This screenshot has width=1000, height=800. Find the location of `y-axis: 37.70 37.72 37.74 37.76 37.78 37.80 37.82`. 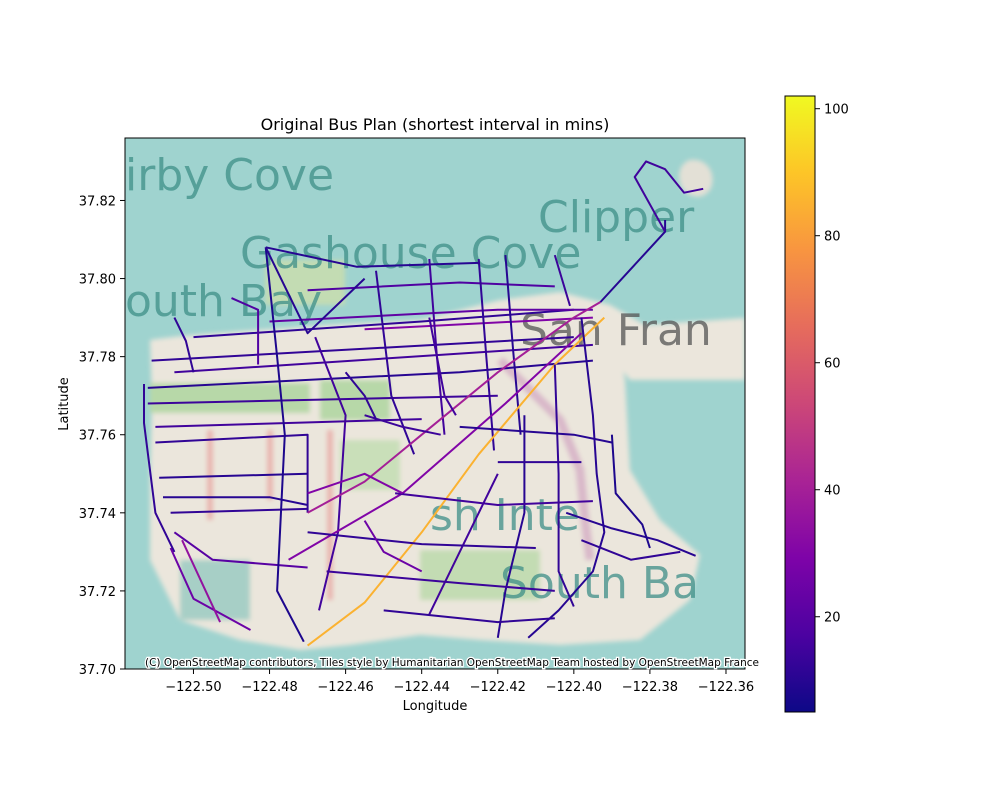

y-axis: 37.70 37.72 37.74 37.76 37.78 37.80 37.82 is located at coordinates (102, 436).